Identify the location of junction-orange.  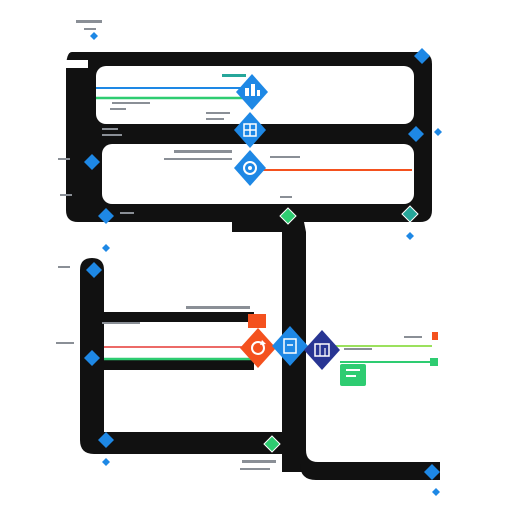
(258, 348).